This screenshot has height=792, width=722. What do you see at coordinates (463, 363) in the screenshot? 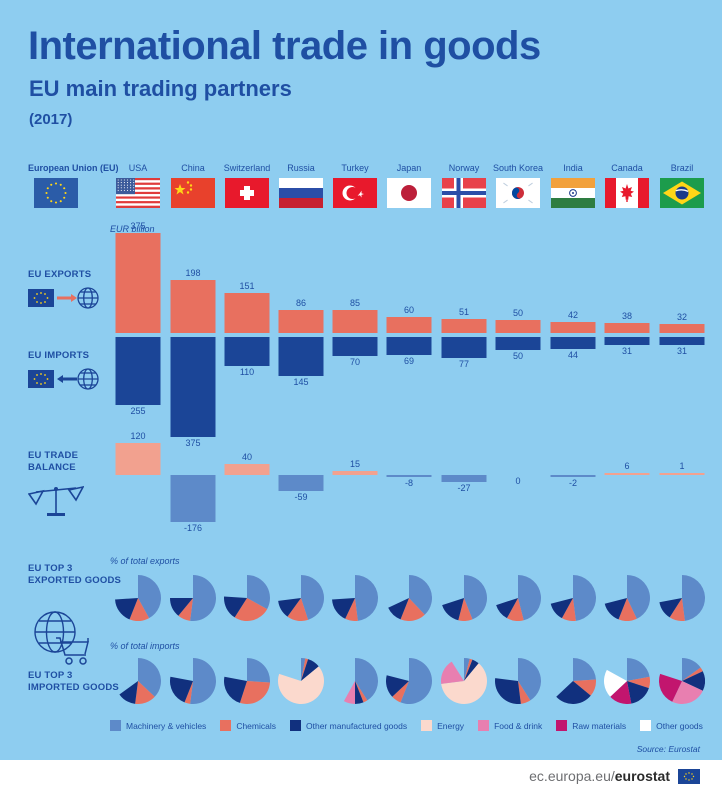
I see `import-value: 77` at bounding box center [463, 363].